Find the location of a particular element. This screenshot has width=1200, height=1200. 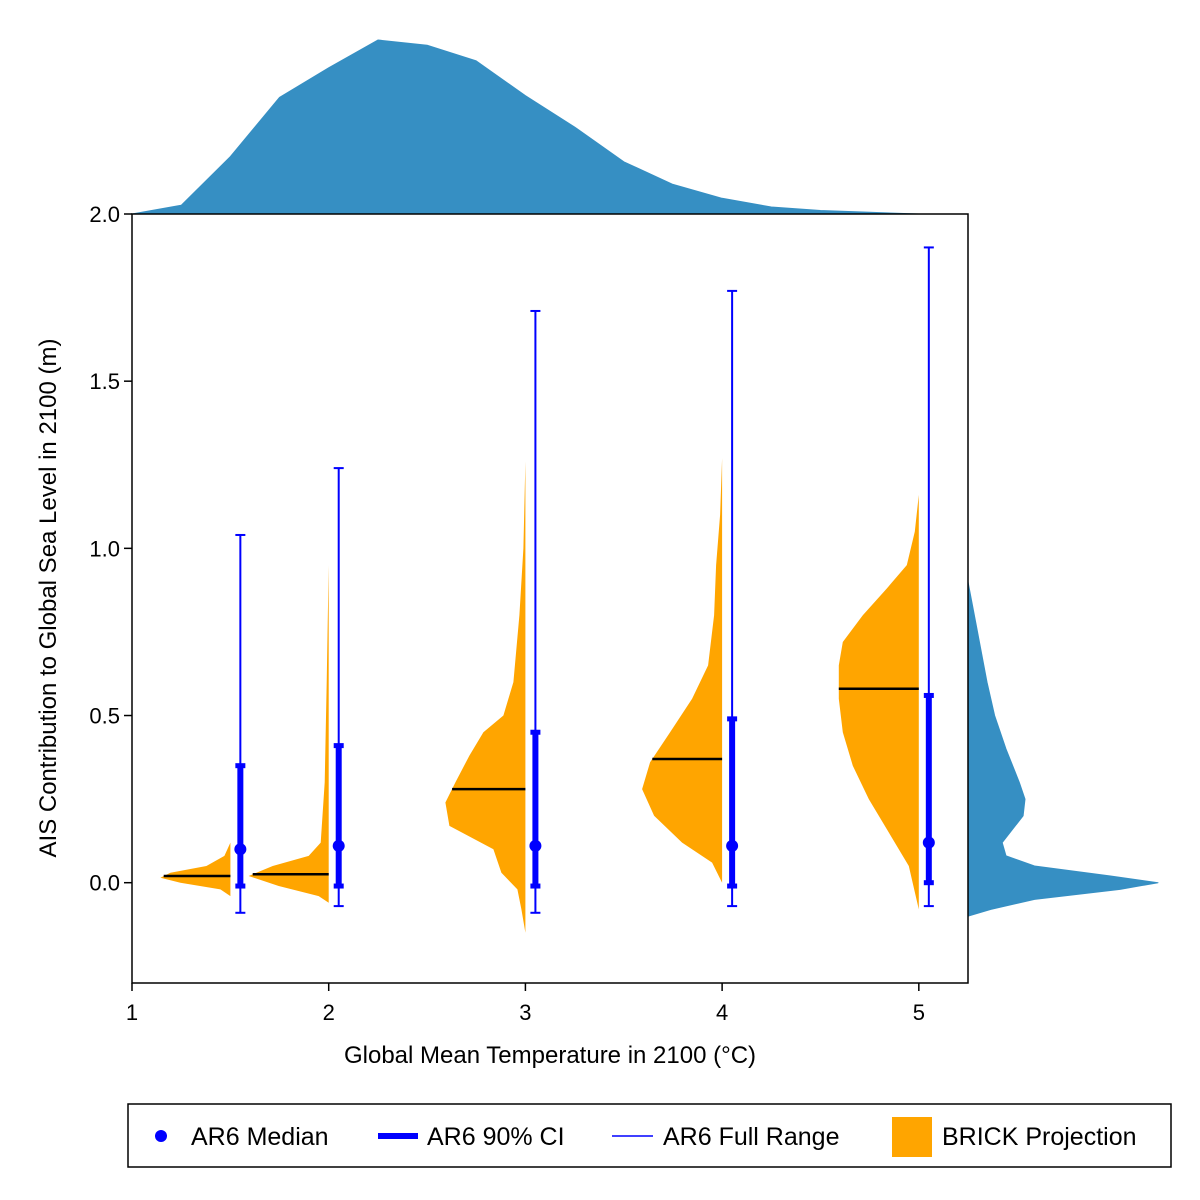

legend-label-ci: AR6 90% CI is located at coordinates (496, 1137).